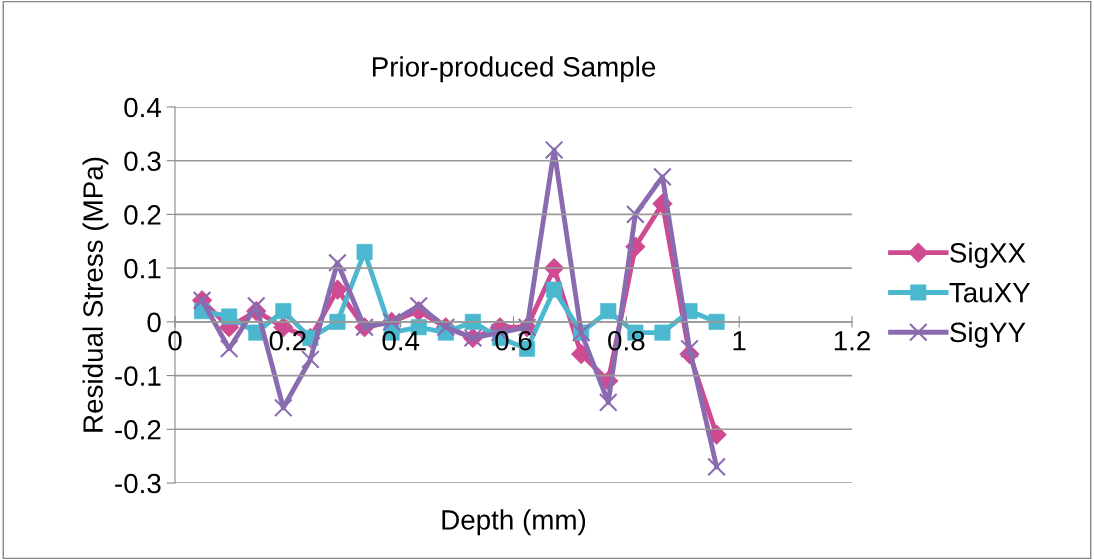 This screenshot has height=560, width=1094. Describe the element at coordinates (138, 429) in the screenshot. I see `y-tick-label: -0.2` at that location.